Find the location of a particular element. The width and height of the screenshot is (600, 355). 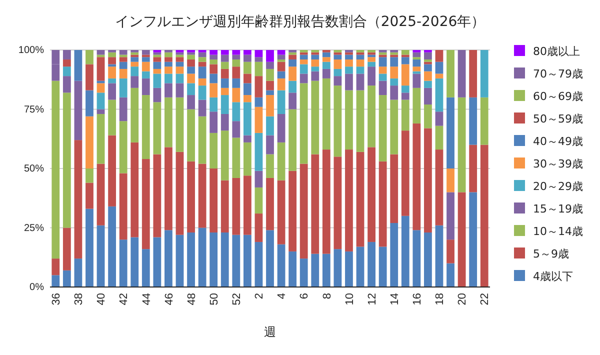

x-tick-label: 22 is located at coordinates (485, 299).